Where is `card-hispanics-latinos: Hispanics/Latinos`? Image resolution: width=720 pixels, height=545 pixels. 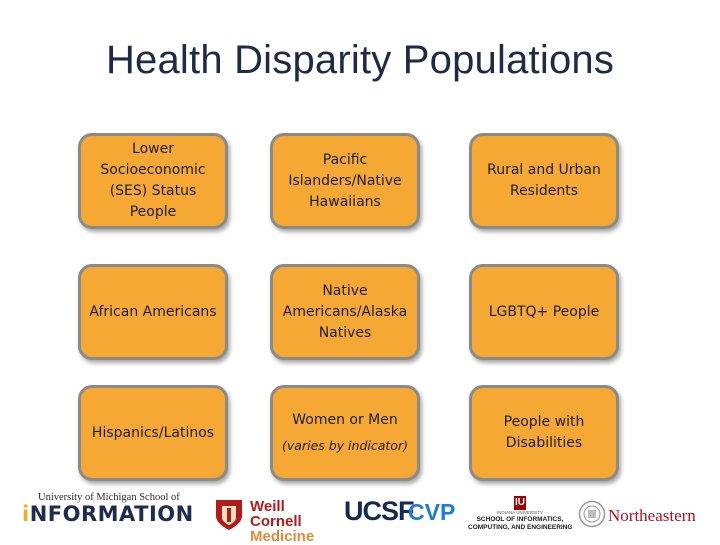 card-hispanics-latinos: Hispanics/Latinos is located at coordinates (153, 433).